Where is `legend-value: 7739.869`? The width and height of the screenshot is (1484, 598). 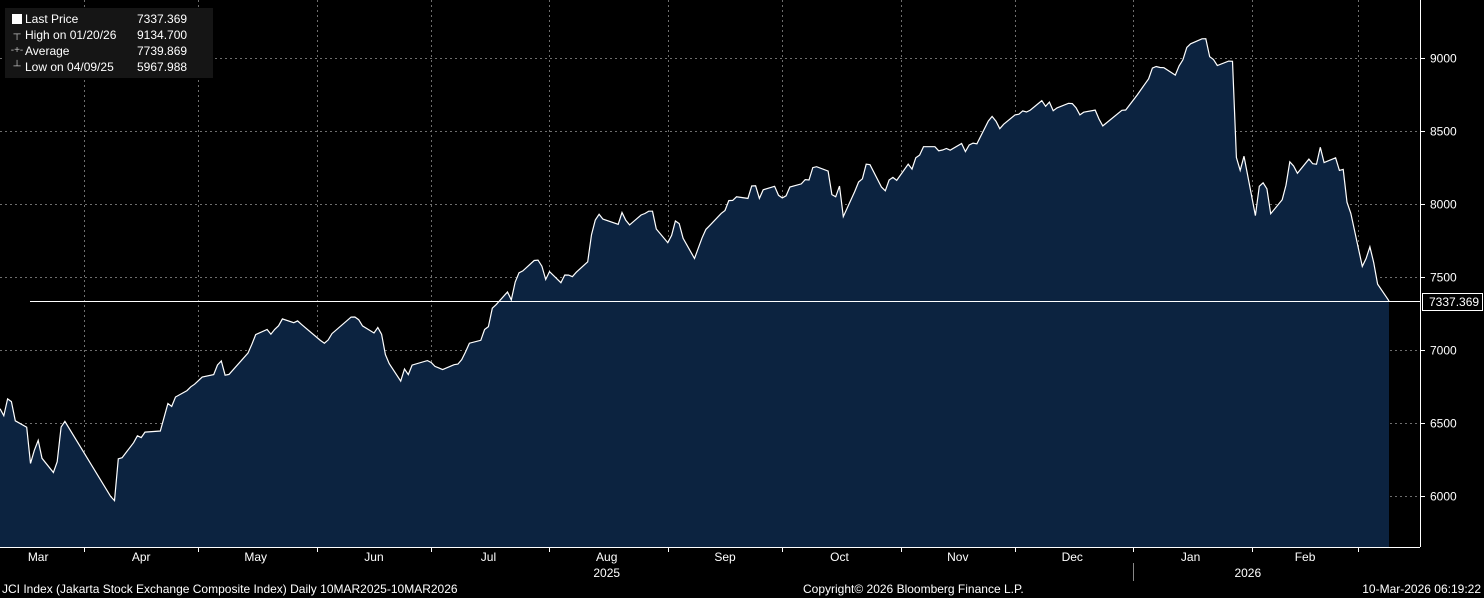
legend-value: 7739.869 is located at coordinates (162, 51).